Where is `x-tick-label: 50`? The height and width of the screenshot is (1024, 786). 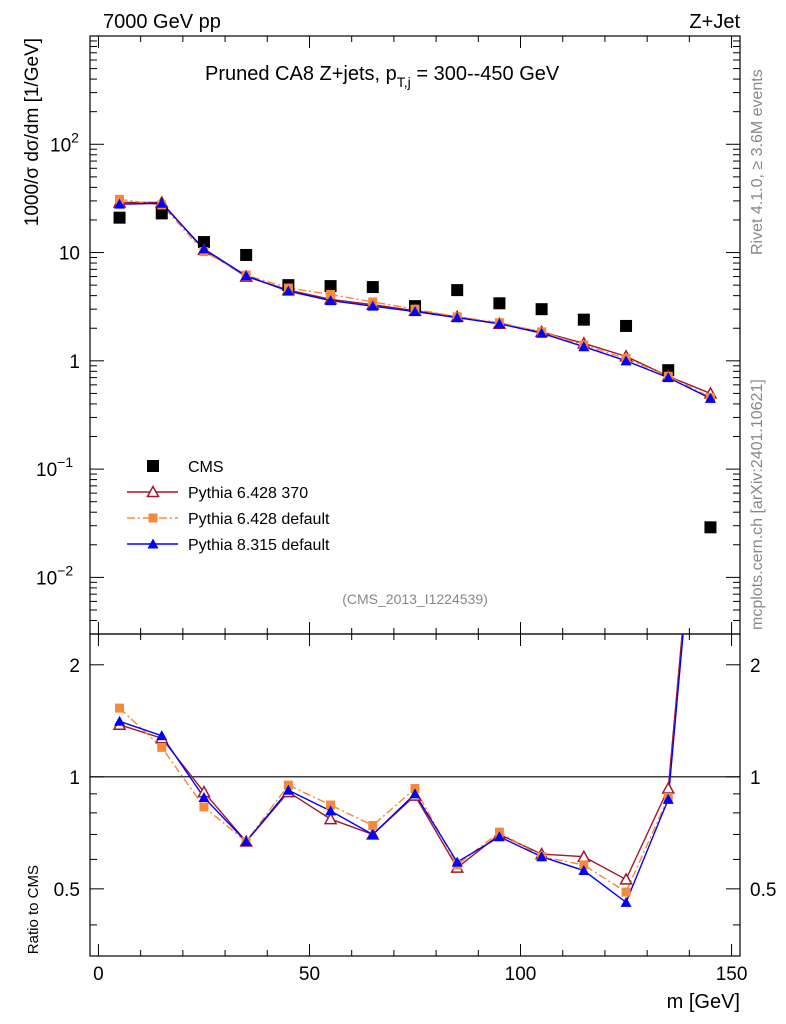 x-tick-label: 50 is located at coordinates (309, 974).